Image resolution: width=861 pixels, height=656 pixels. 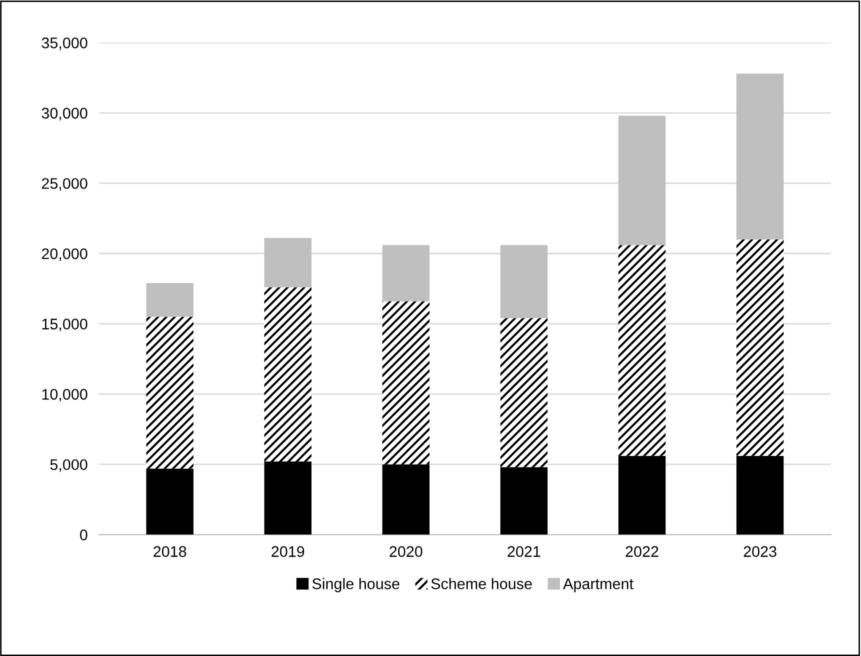 What do you see at coordinates (65, 395) in the screenshot?
I see `y-tick-label: 10,000` at bounding box center [65, 395].